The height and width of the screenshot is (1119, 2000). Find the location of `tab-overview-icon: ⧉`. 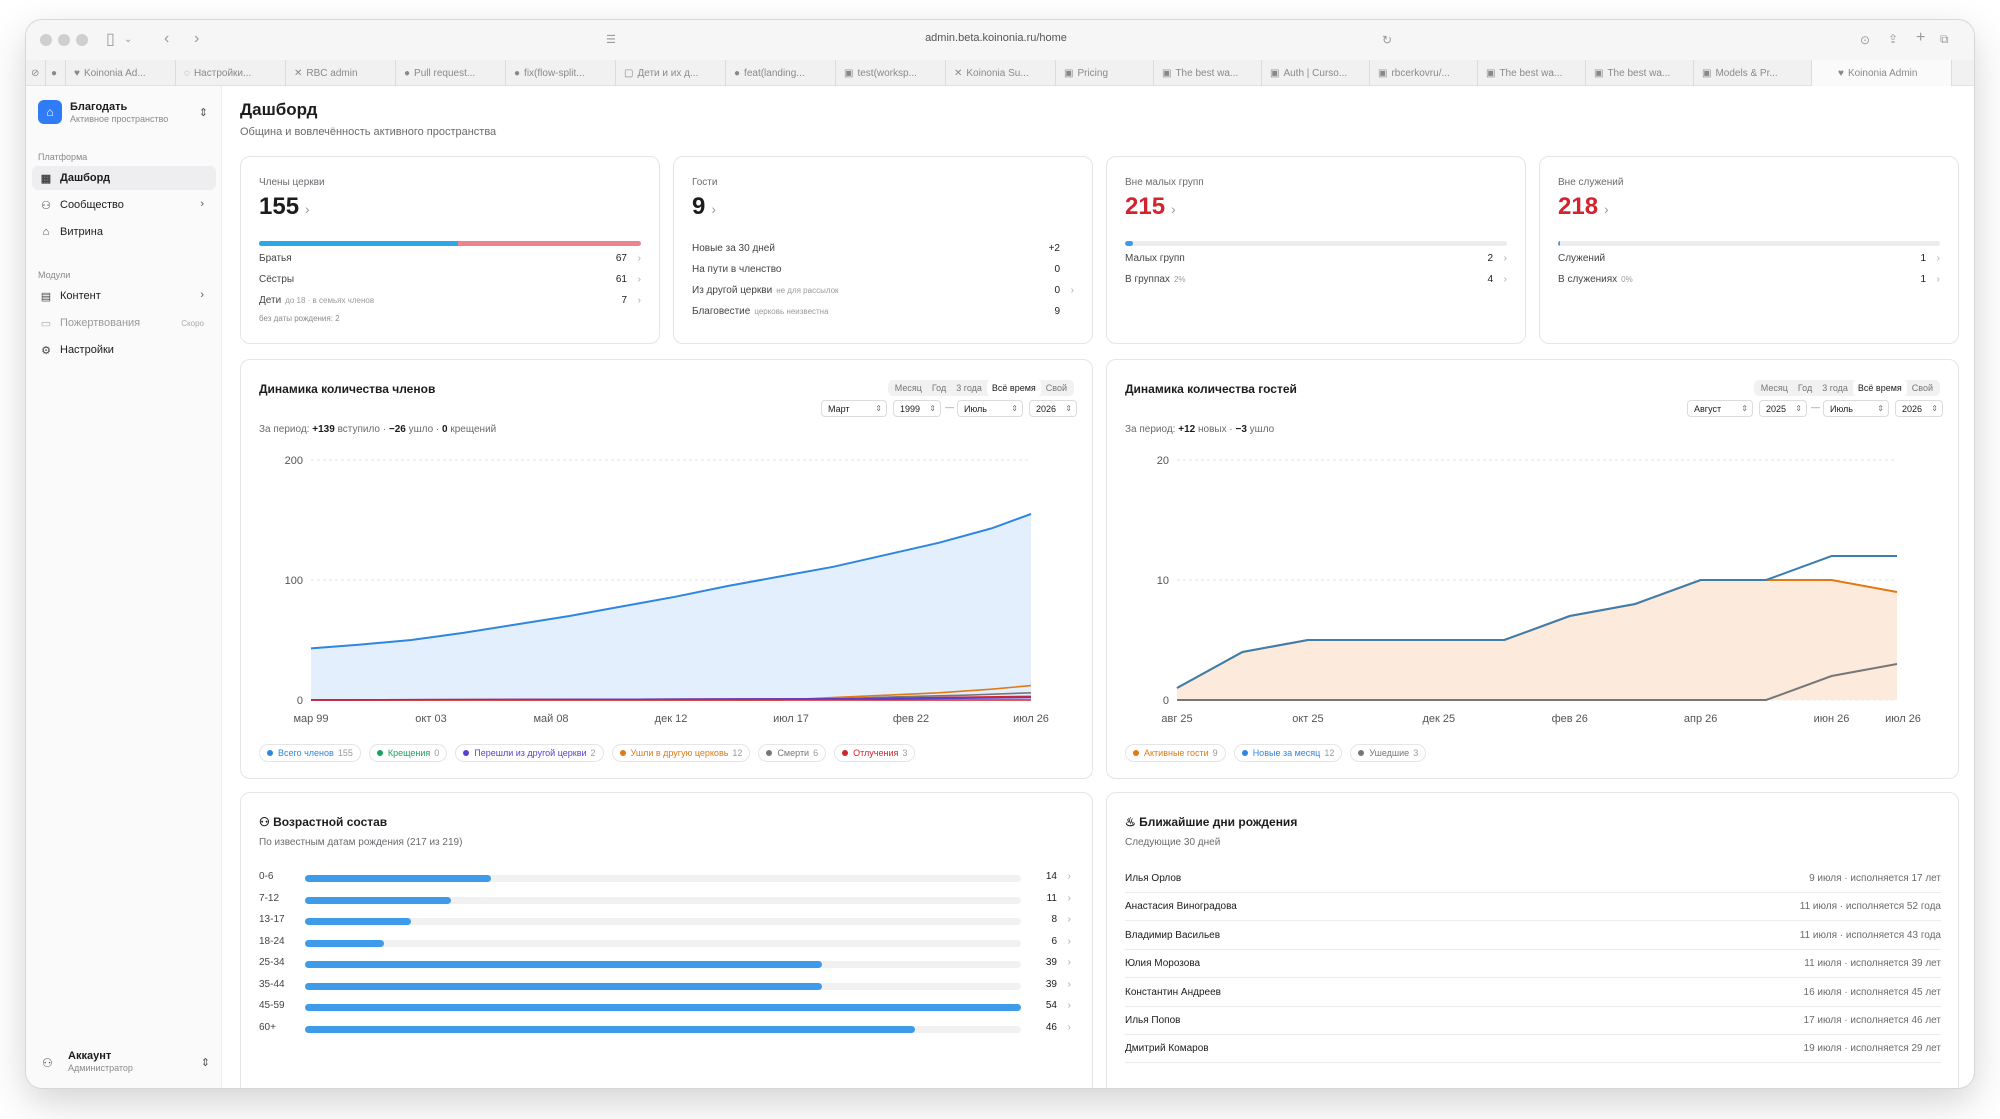

tab-overview-icon: ⧉ is located at coordinates (1944, 39).